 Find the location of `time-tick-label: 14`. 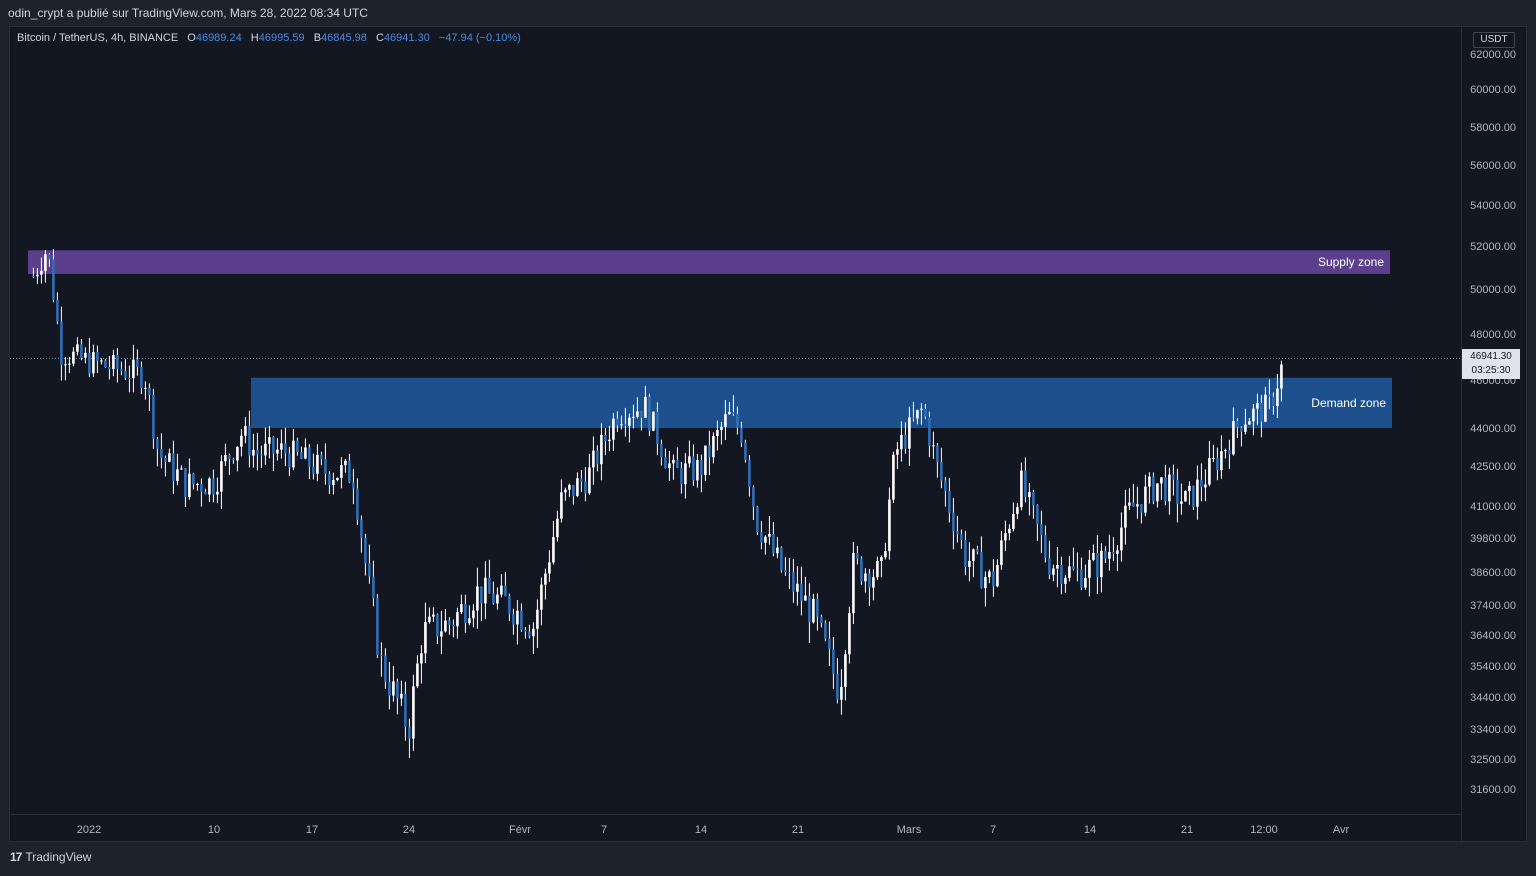

time-tick-label: 14 is located at coordinates (1090, 830).